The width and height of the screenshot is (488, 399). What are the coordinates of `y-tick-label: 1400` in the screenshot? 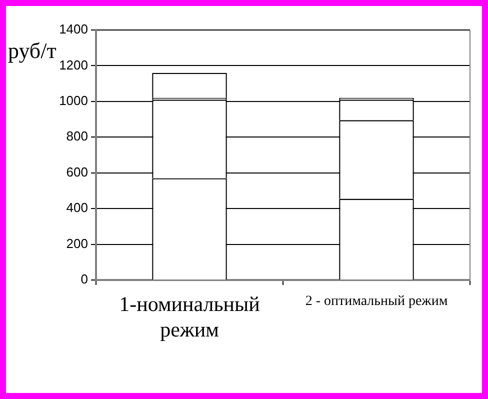 It's located at (73, 29).